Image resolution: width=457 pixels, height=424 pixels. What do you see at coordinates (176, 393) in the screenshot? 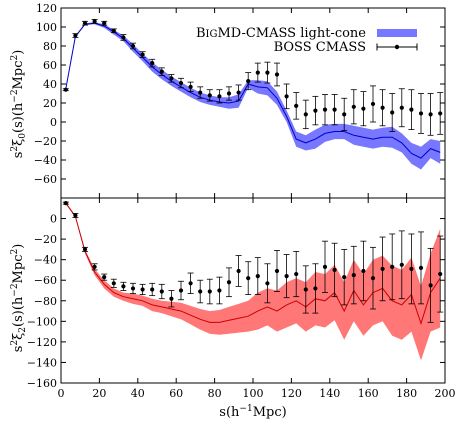
I see `x-tick-label: 60` at bounding box center [176, 393].